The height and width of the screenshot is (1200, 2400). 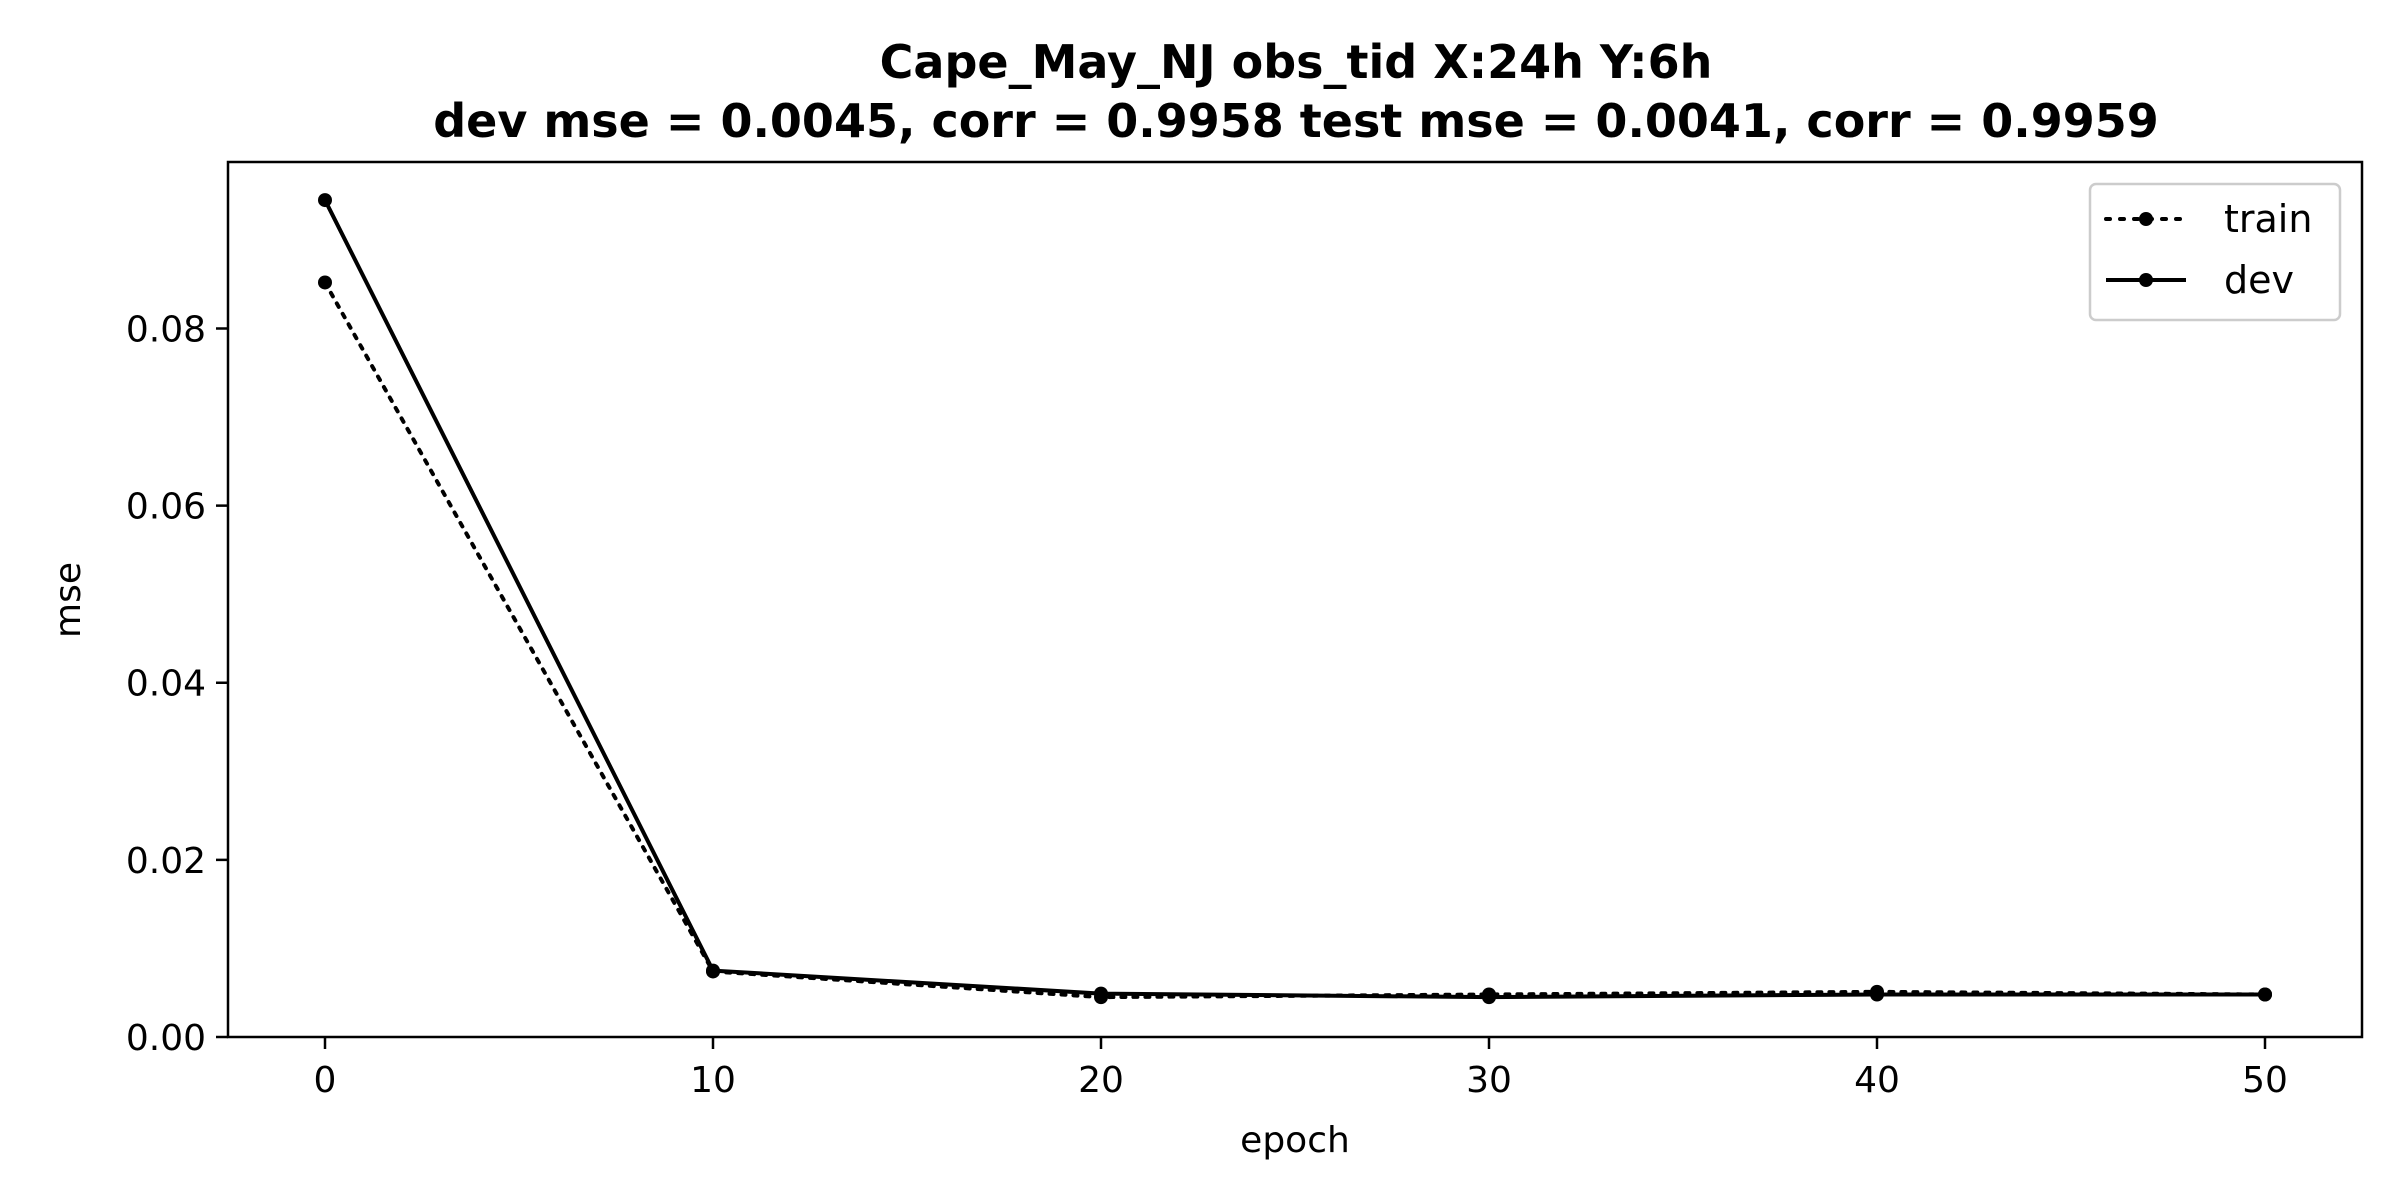 What do you see at coordinates (166, 861) in the screenshot?
I see `y-tick-label: 0.02` at bounding box center [166, 861].